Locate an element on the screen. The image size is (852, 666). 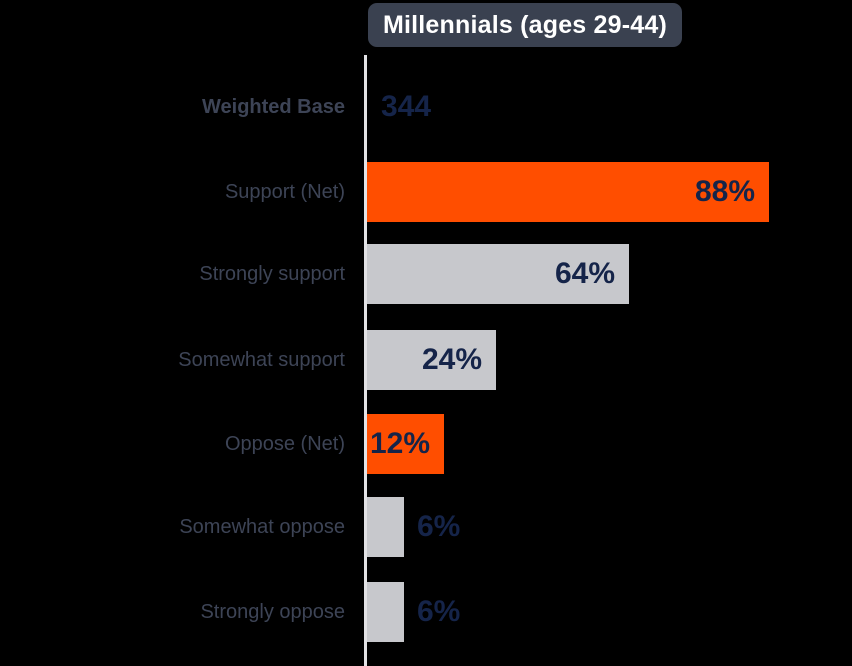
tab-millennials: Millennials (ages 29-44) is located at coordinates (525, 25).